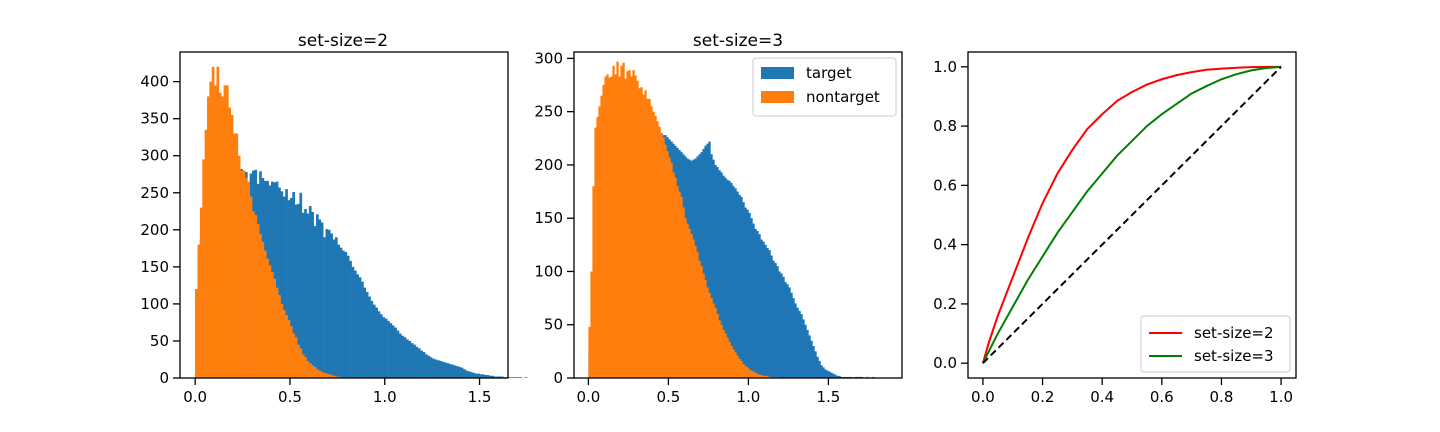  Describe the element at coordinates (1215, 344) in the screenshot. I see `legend: set-size=2 set-size=3` at that location.